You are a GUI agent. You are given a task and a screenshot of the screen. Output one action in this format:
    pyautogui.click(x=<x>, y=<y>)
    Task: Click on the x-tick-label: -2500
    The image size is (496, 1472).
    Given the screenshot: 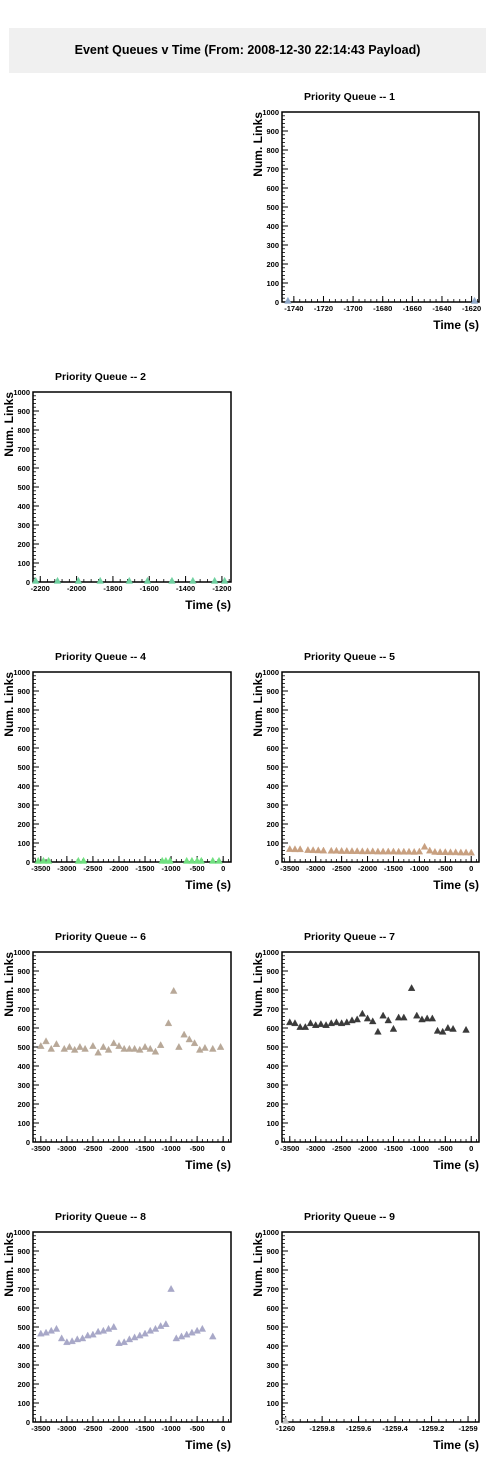 What is the action you would take?
    pyautogui.click(x=341, y=868)
    